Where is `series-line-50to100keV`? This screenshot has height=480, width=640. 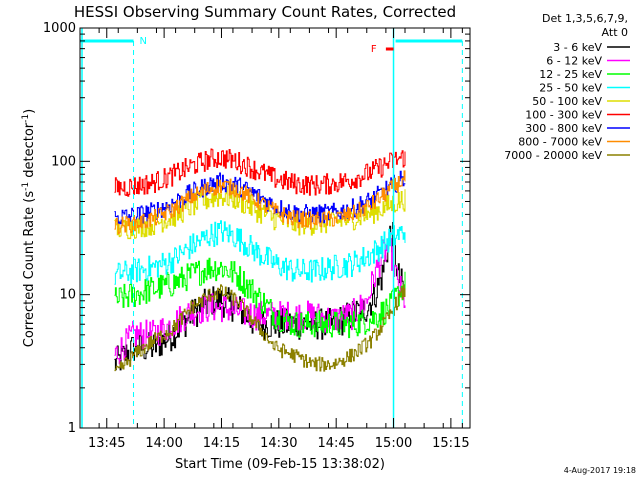
series-line-50to100keV is located at coordinates (260, 212).